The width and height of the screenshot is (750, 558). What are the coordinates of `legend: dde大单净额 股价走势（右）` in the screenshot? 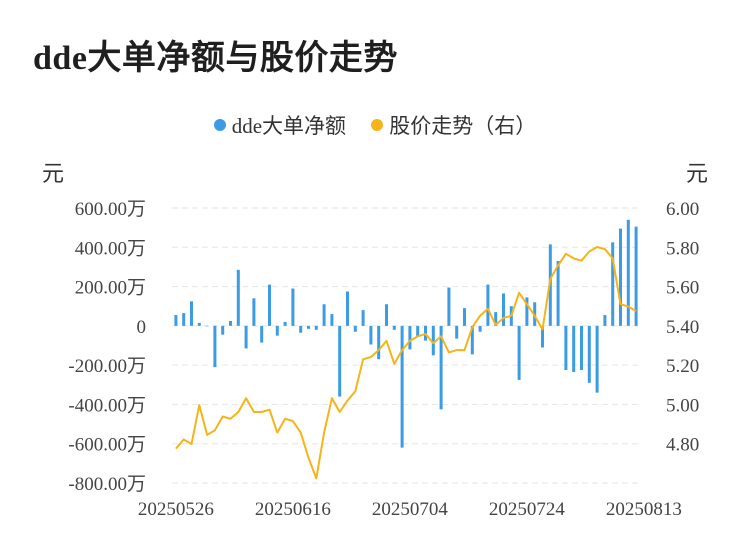 It's located at (375, 125).